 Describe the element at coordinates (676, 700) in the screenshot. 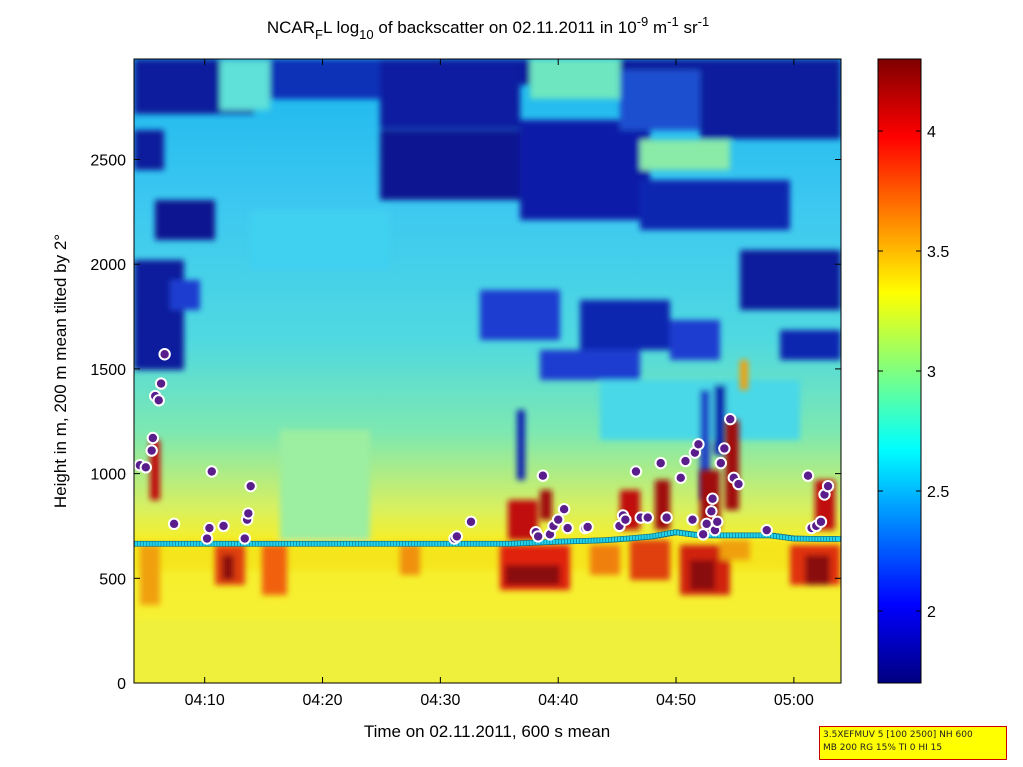

I see `x-tick-label: 04:50` at that location.